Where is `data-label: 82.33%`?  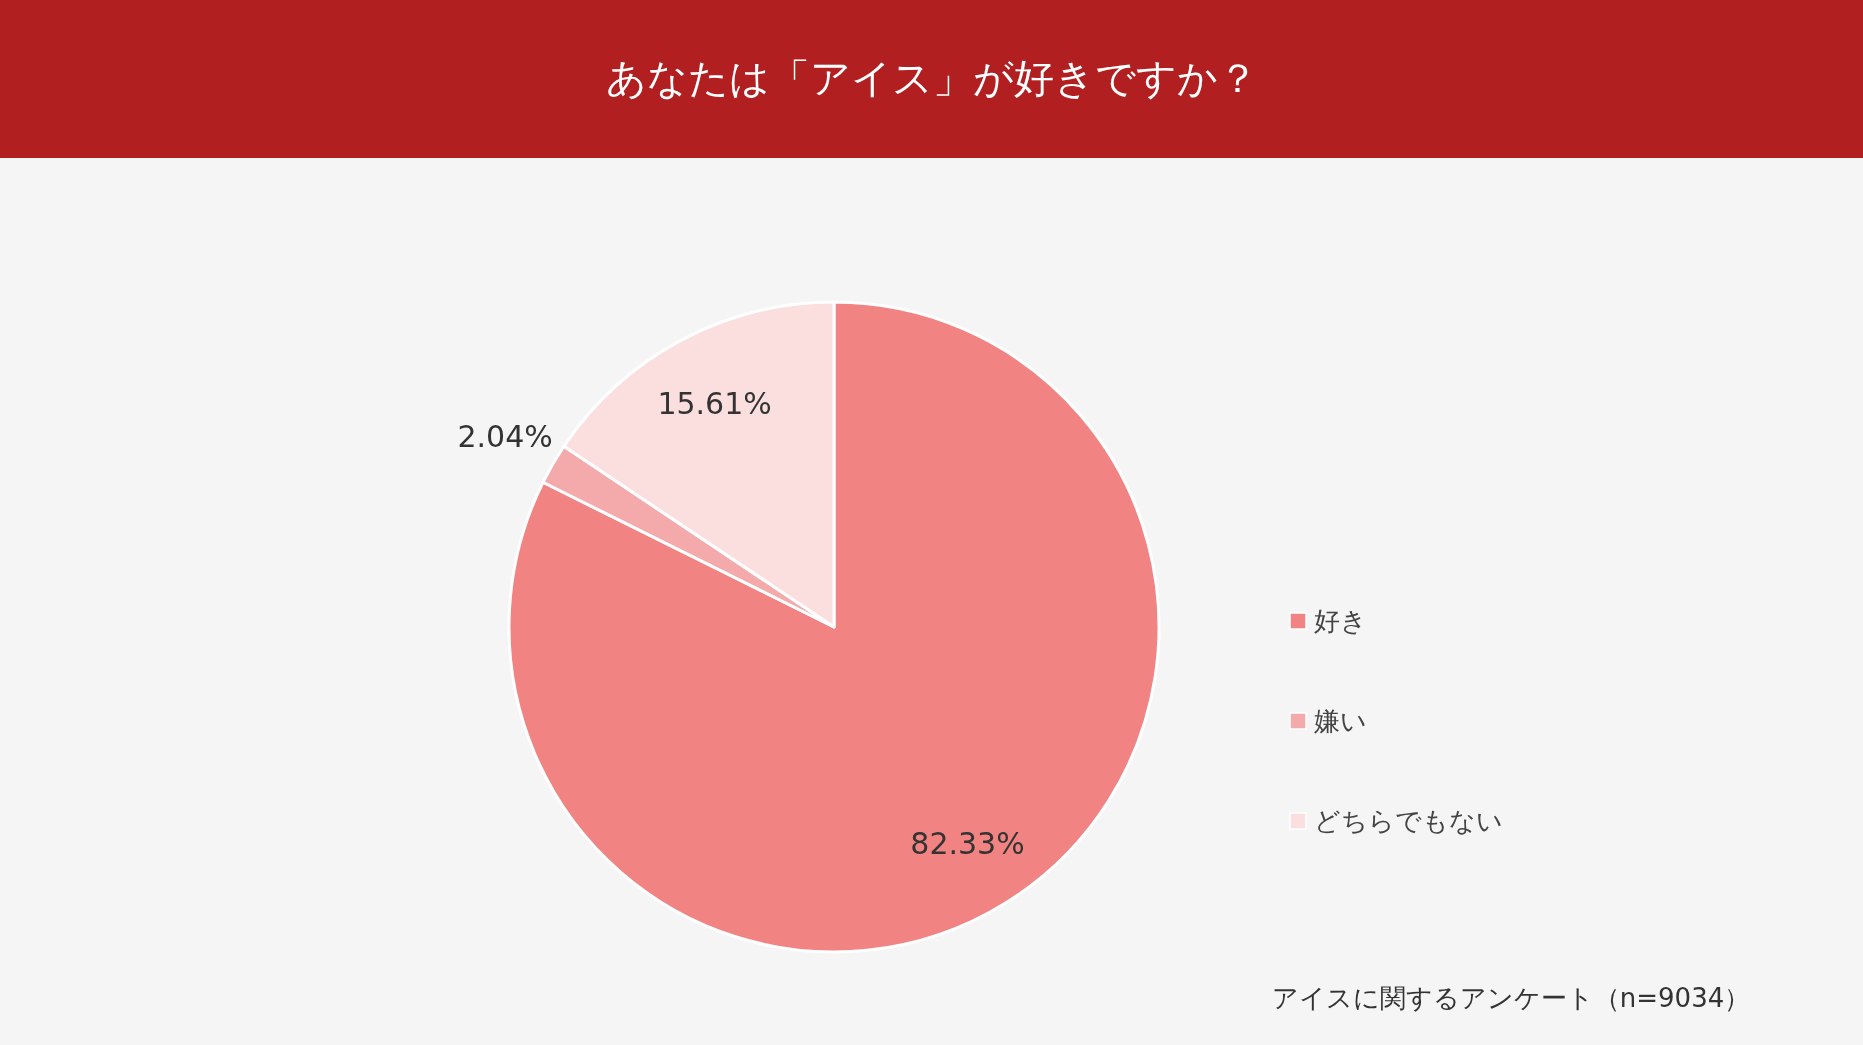
data-label: 82.33% is located at coordinates (967, 843).